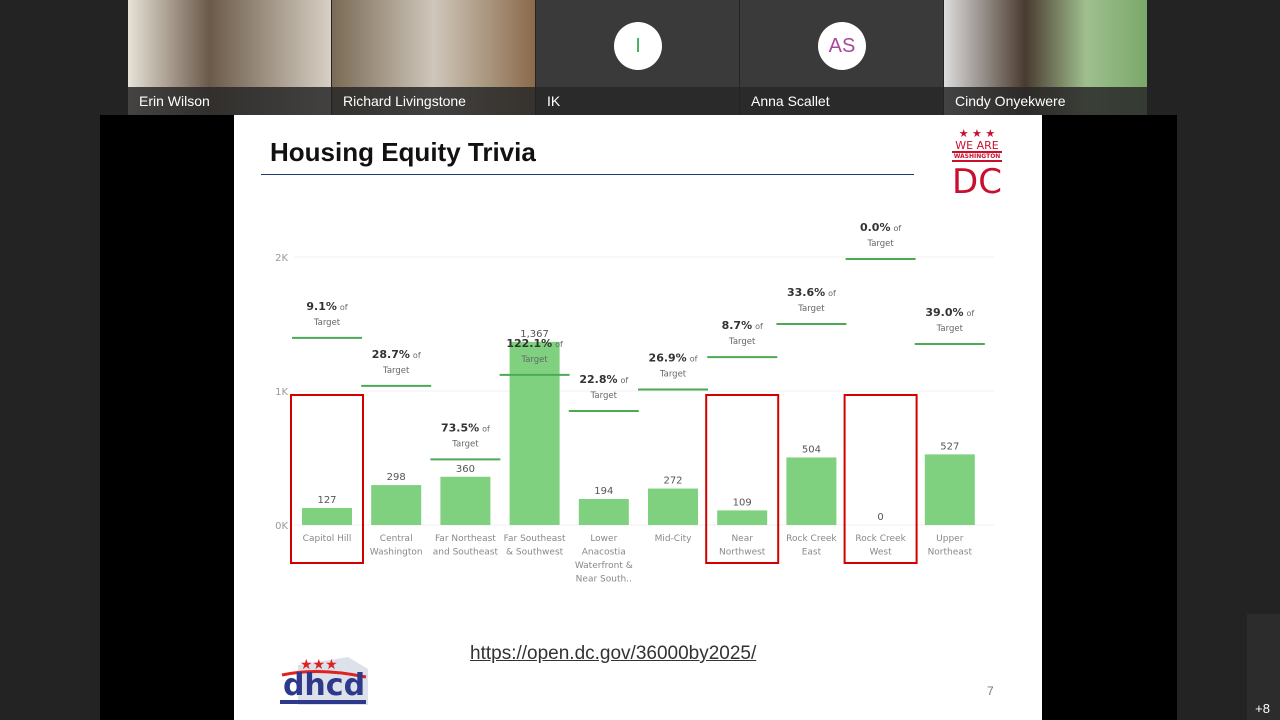 This screenshot has height=720, width=1280. What do you see at coordinates (396, 477) in the screenshot?
I see `value-label: 298` at bounding box center [396, 477].